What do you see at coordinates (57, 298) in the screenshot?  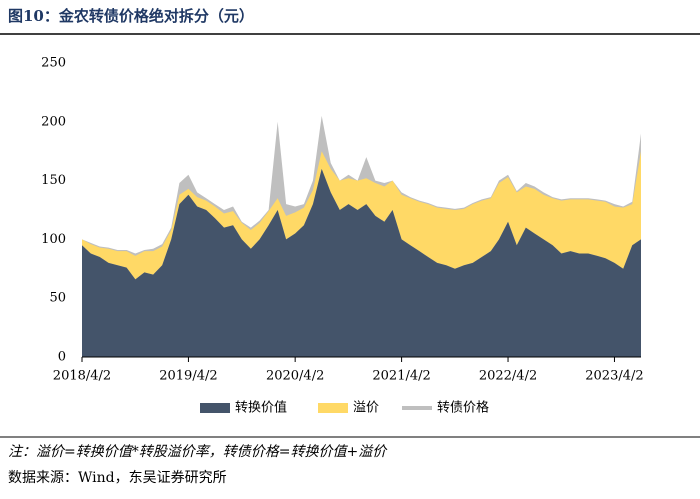 I see `y-tick-label: 50` at bounding box center [57, 298].